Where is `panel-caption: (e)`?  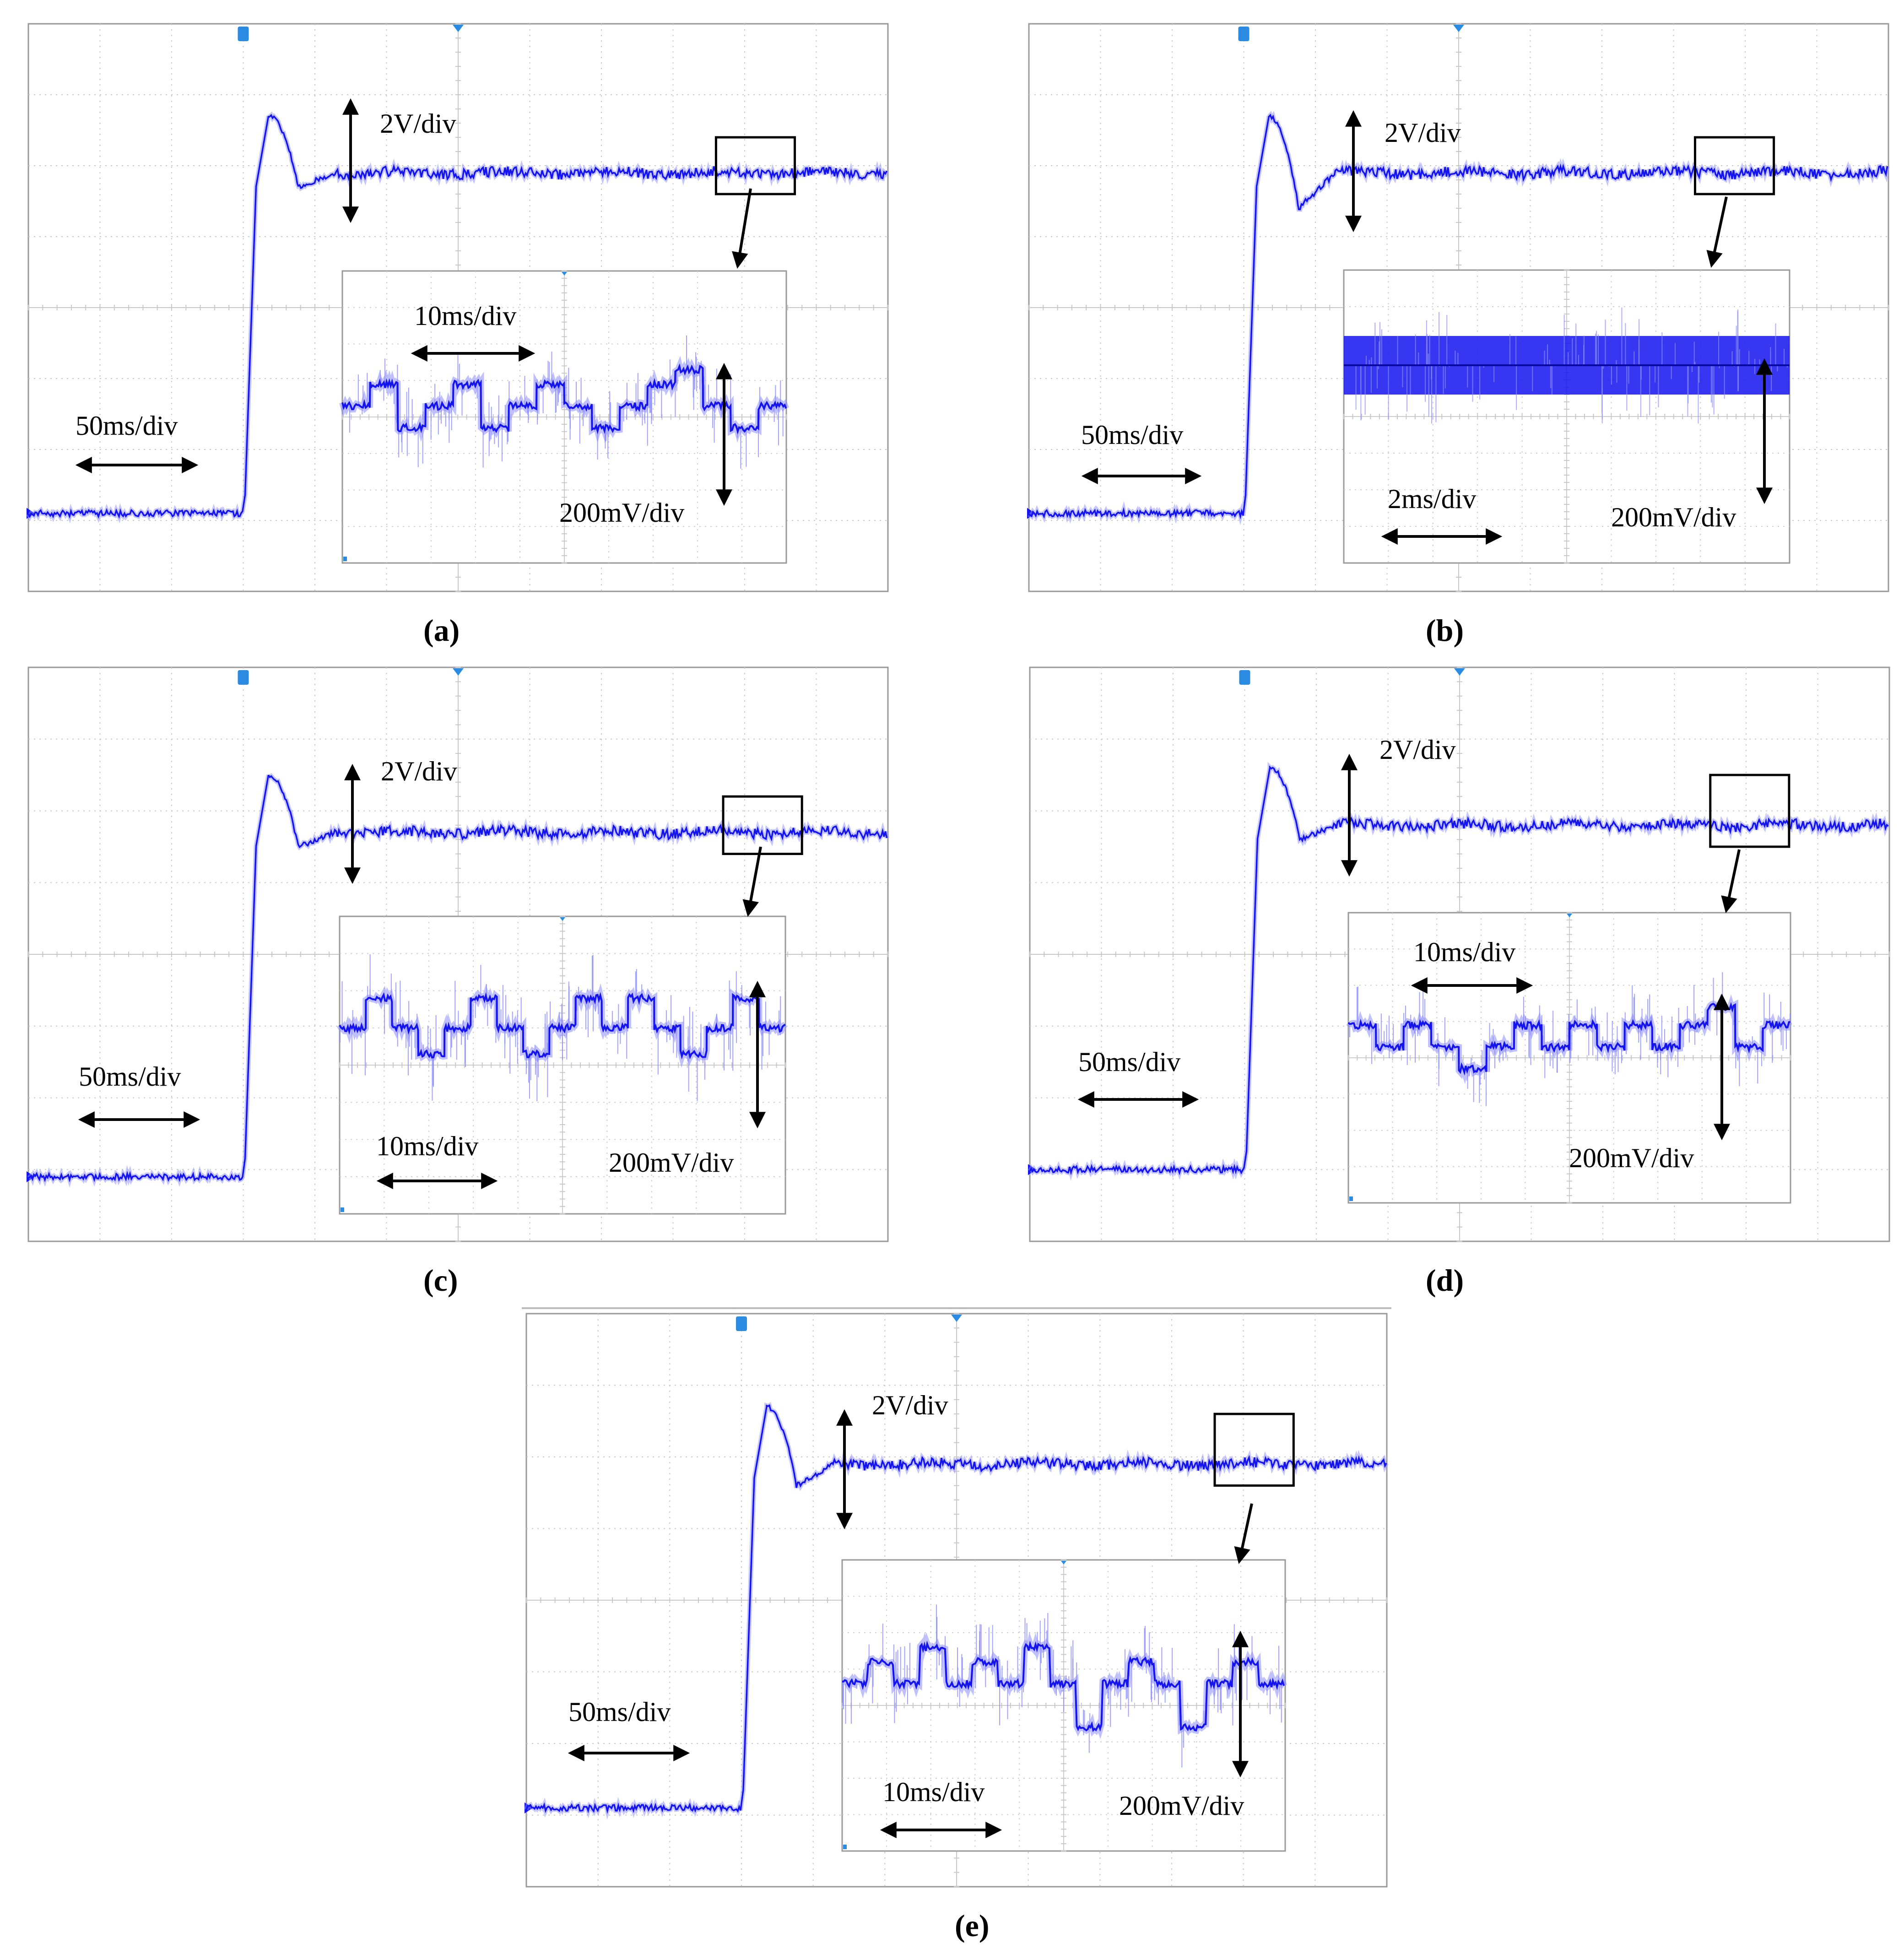 panel-caption: (e) is located at coordinates (972, 1926).